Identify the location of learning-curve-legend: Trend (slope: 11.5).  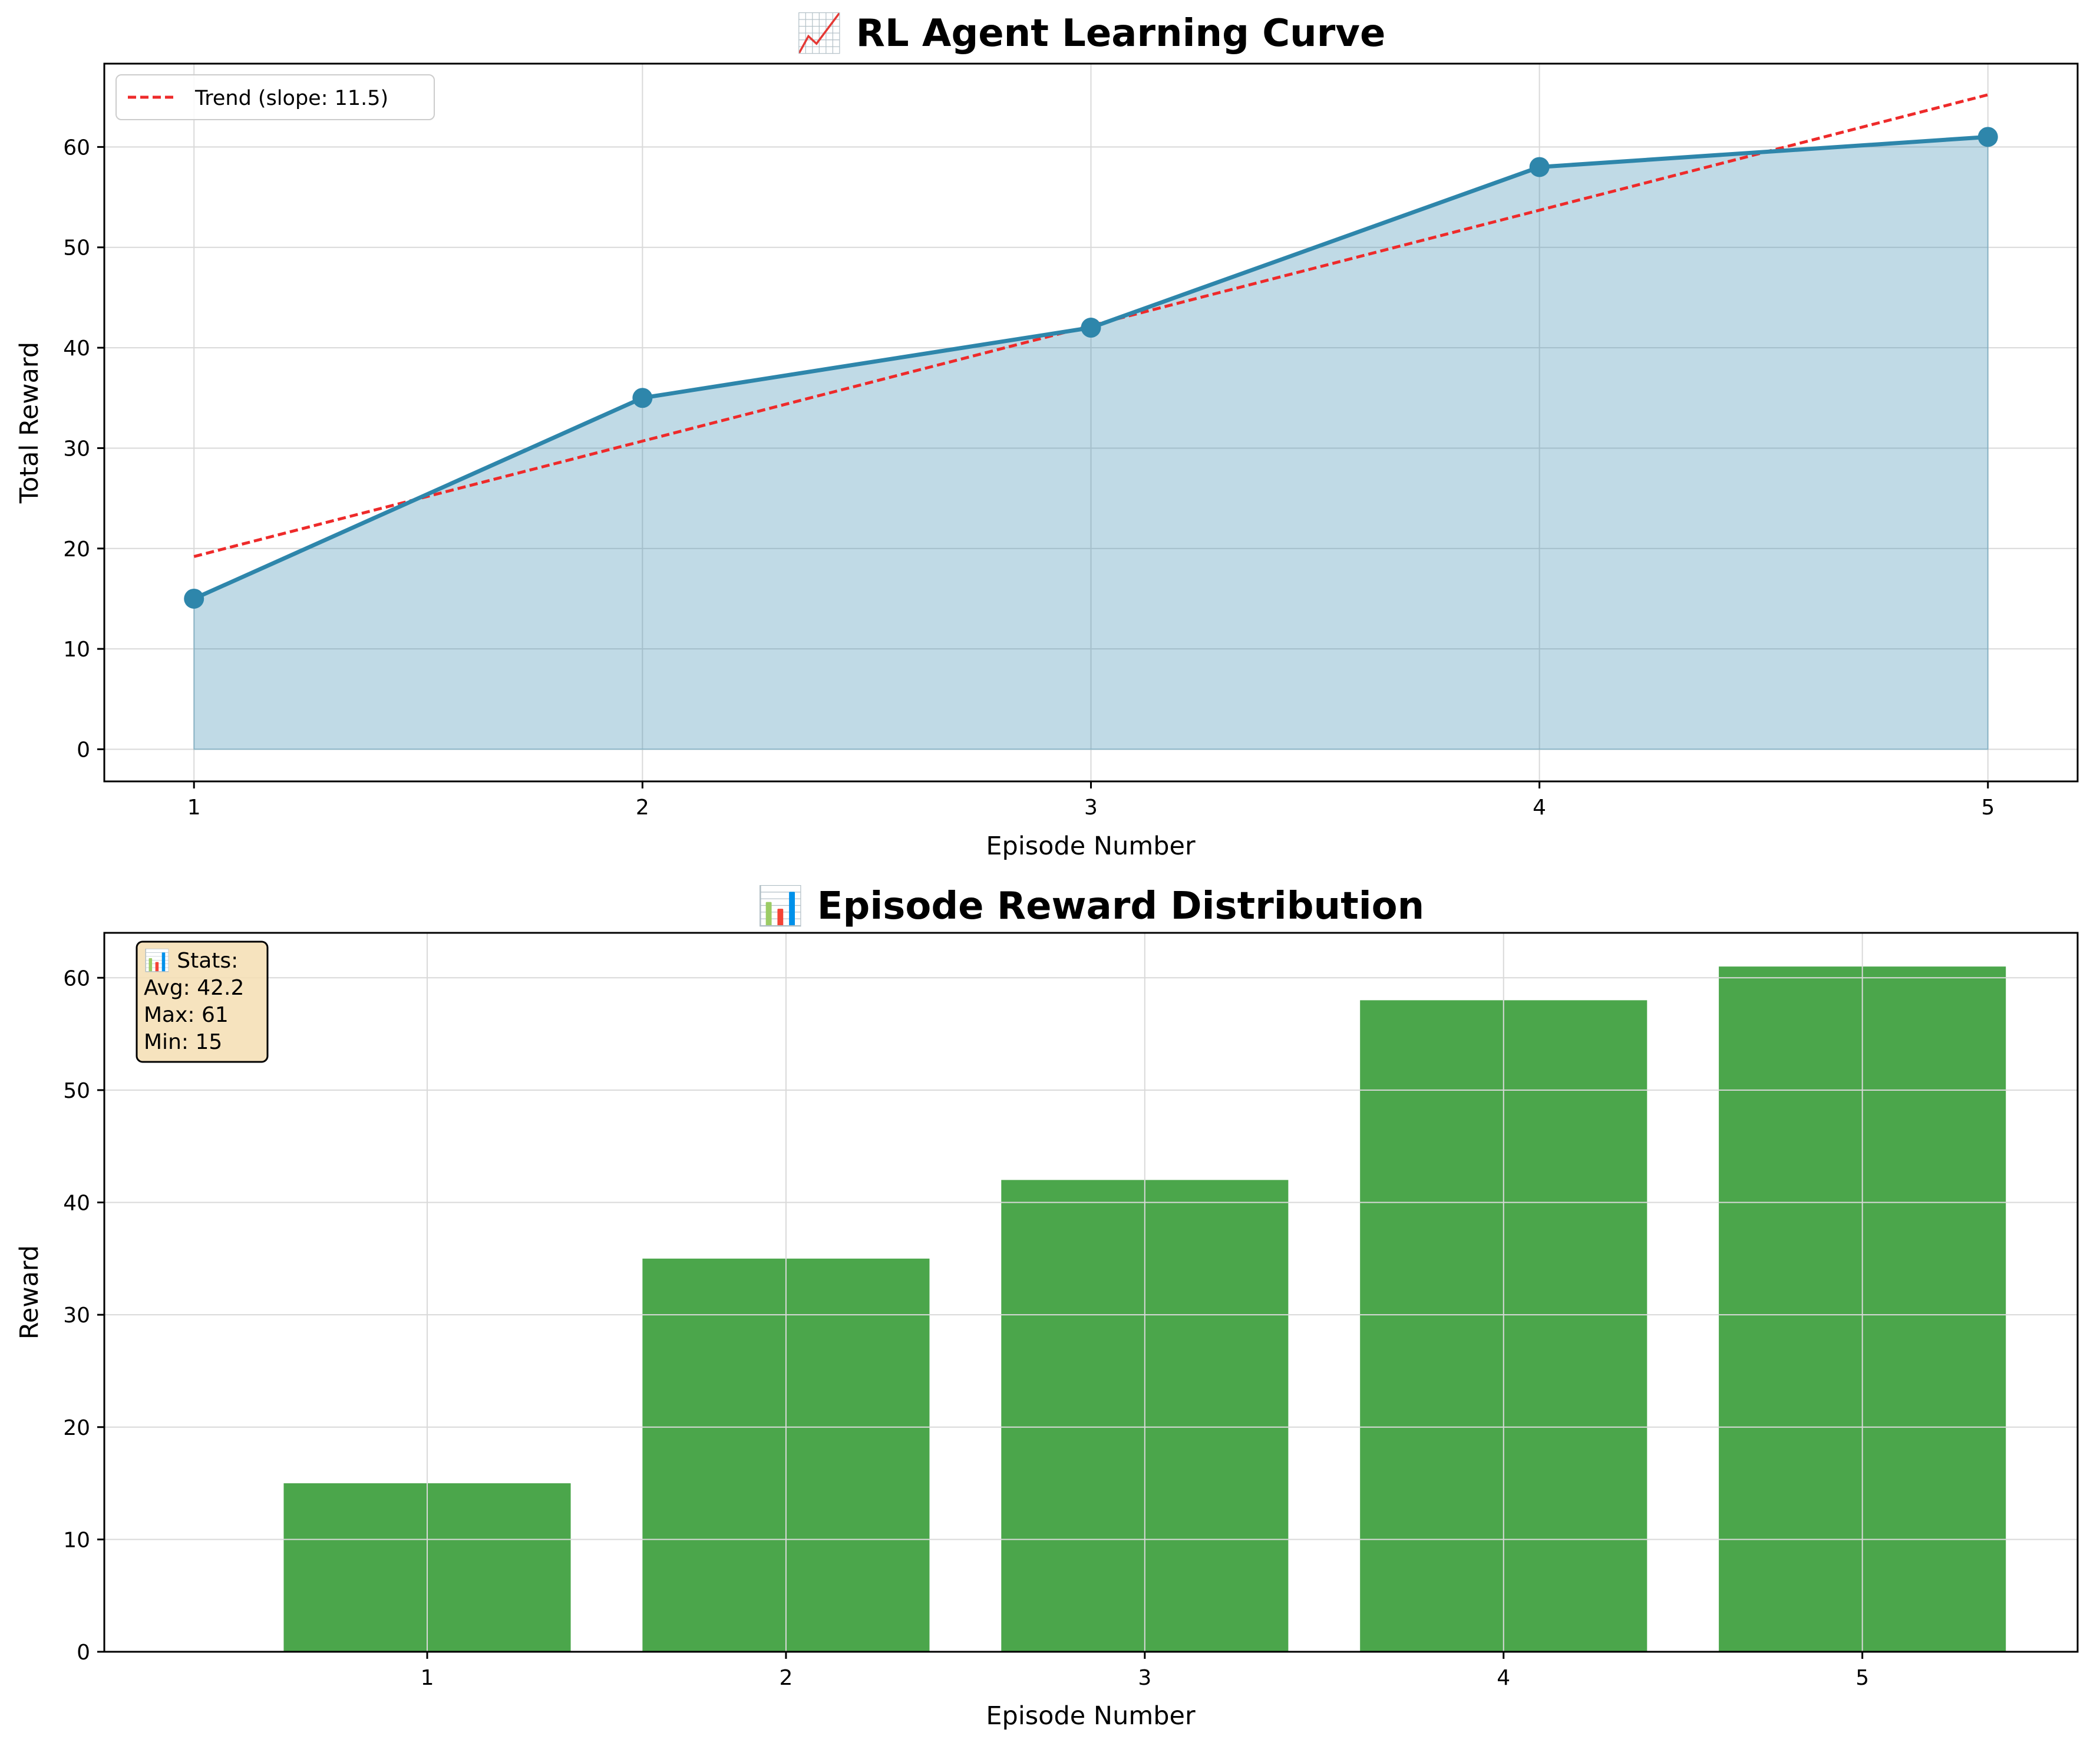
(275, 97).